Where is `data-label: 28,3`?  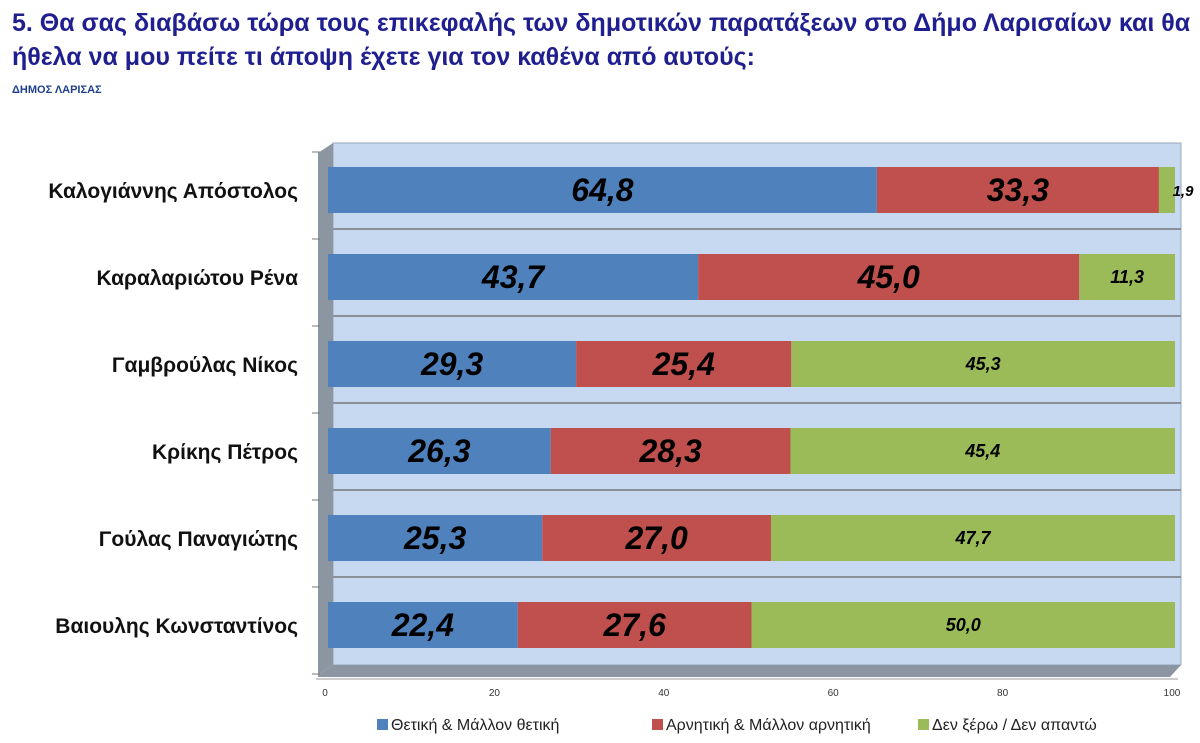
data-label: 28,3 is located at coordinates (669, 451).